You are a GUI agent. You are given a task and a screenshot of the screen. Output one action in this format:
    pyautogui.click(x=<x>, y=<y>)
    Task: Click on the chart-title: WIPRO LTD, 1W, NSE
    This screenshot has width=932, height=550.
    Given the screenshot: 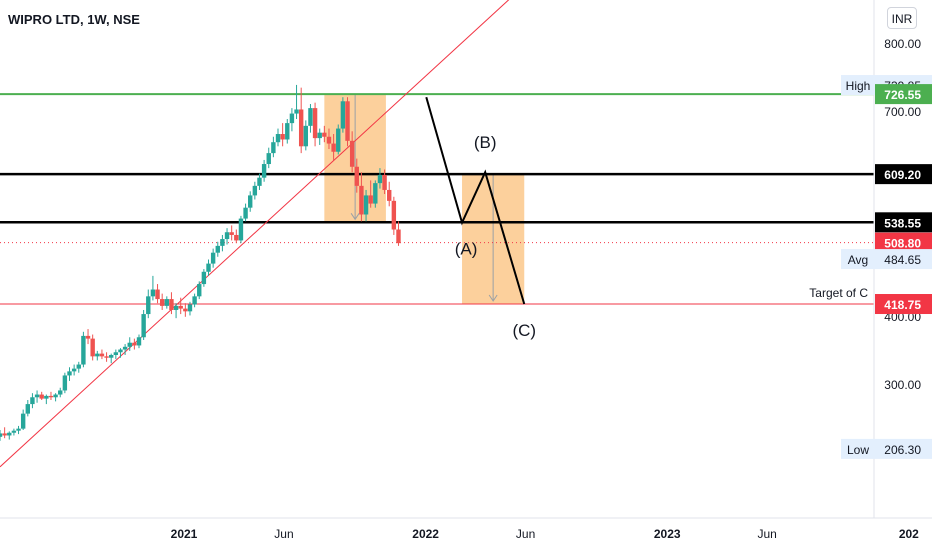 What is the action you would take?
    pyautogui.click(x=74, y=19)
    